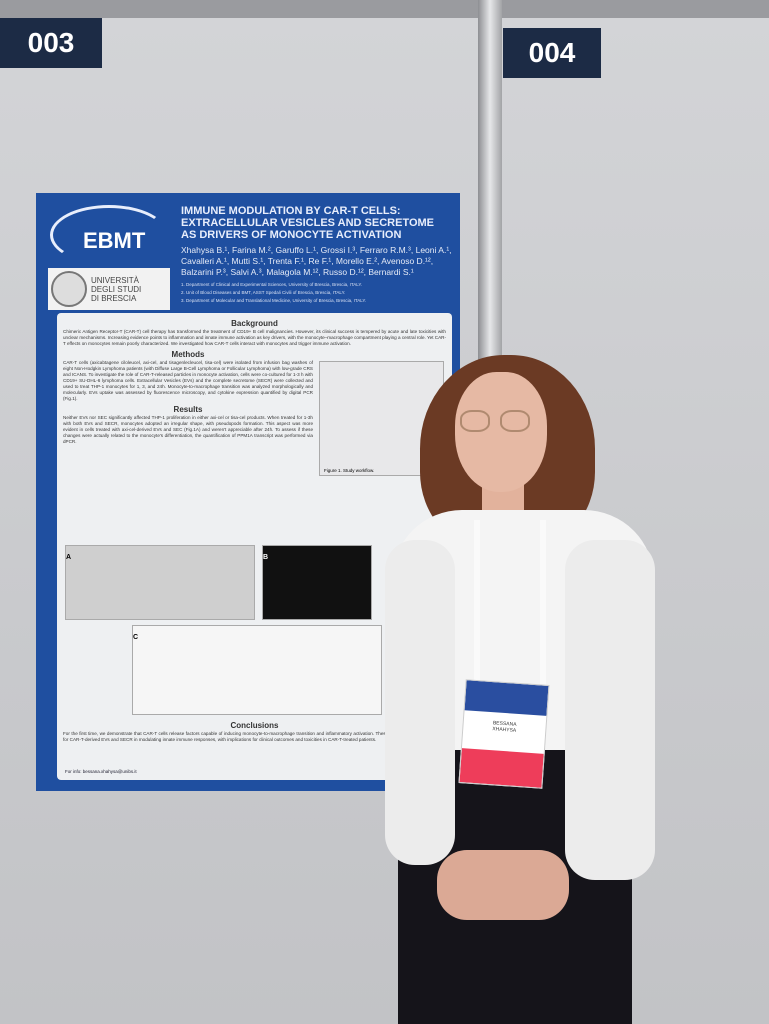 This screenshot has height=1024, width=769. What do you see at coordinates (160, 582) in the screenshot?
I see `figure-1a-microscopy: A` at bounding box center [160, 582].